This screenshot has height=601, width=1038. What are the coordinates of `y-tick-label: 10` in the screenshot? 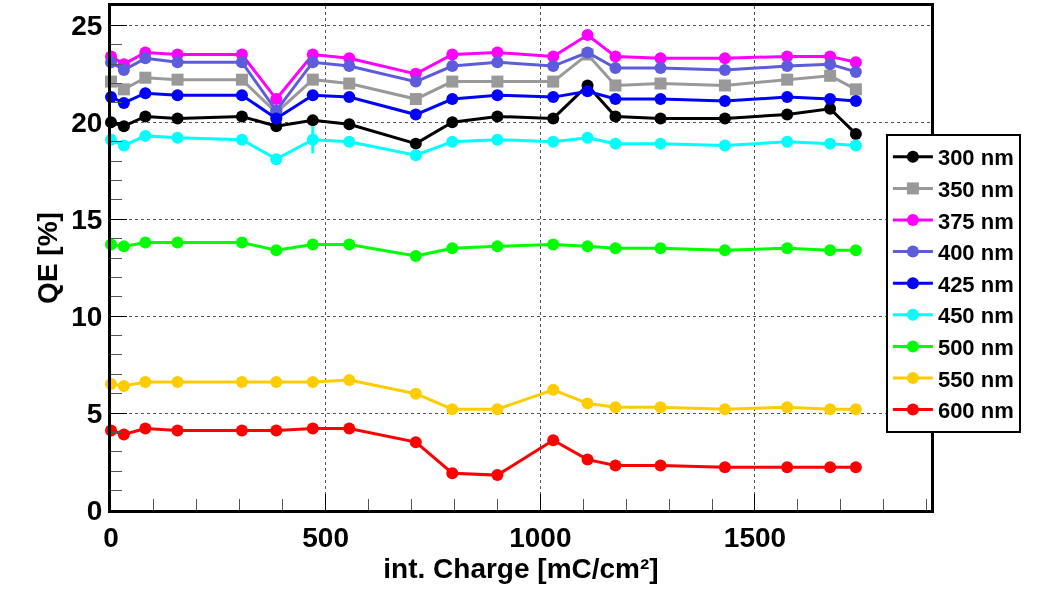 It's located at (87, 316).